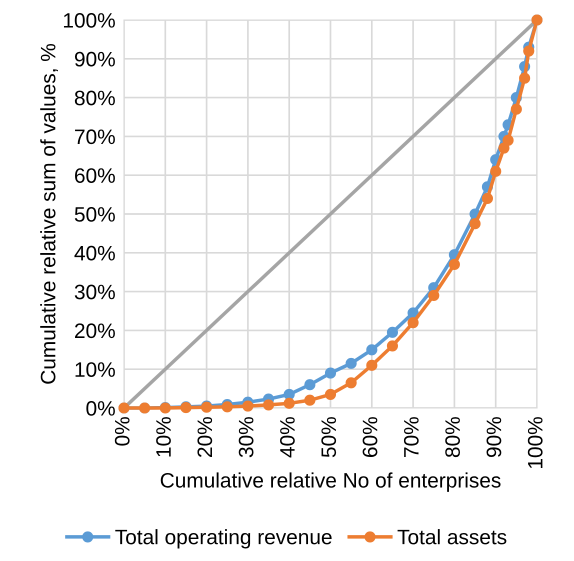 The height and width of the screenshot is (561, 574). What do you see at coordinates (330, 482) in the screenshot?
I see `x-axis-title: Cumulative relative No of enterprises` at bounding box center [330, 482].